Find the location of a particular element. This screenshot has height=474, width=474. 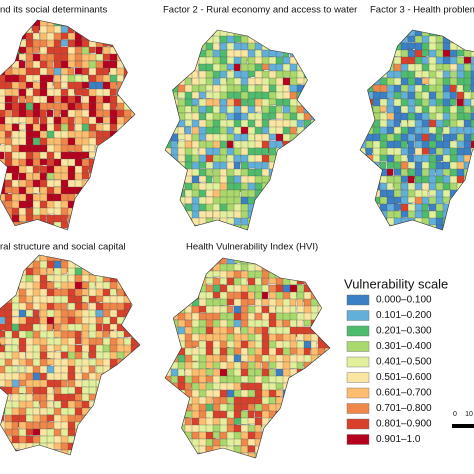

panel-title: Health Vulnerability Index (HVI) is located at coordinates (252, 247).